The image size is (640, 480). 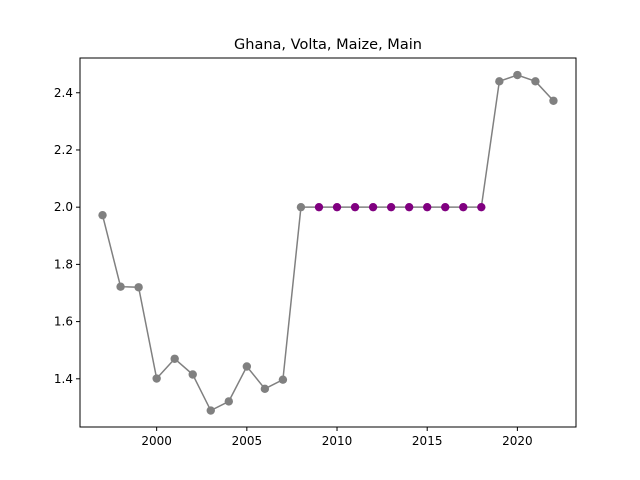 I want to click on y-tick-label: 1.8, so click(x=63, y=264).